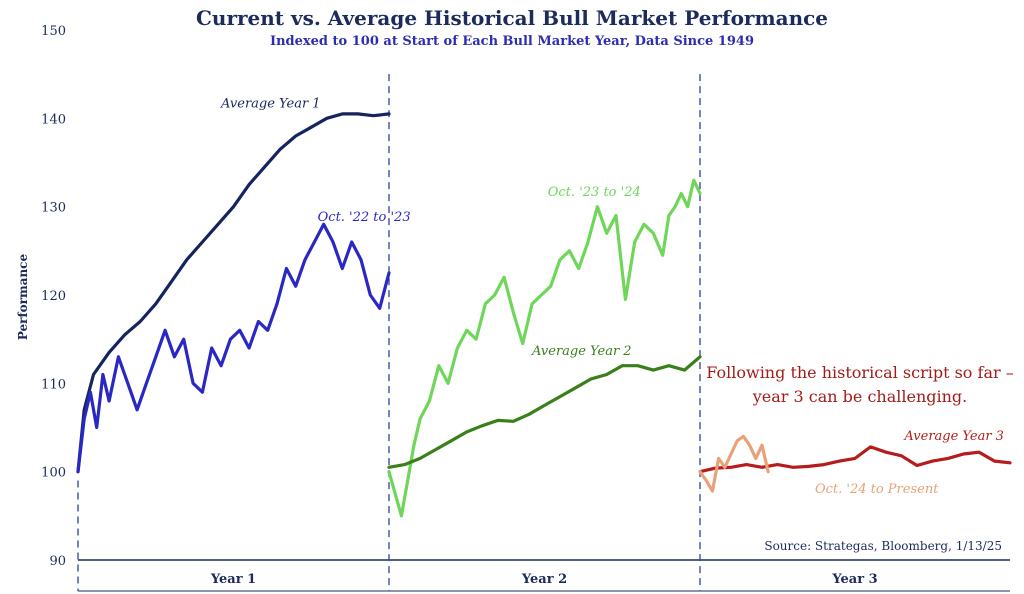 This screenshot has height=594, width=1024. Describe the element at coordinates (883, 546) in the screenshot. I see `source-note: Source: Strategas, Bloomberg, 1/13/25` at that location.